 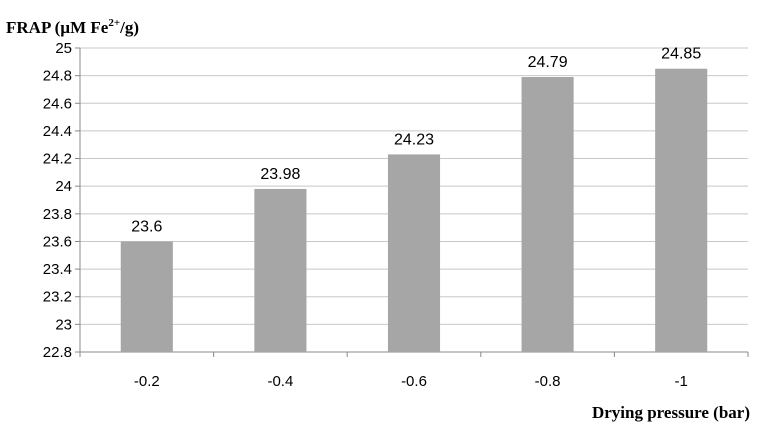 I want to click on data-label: 23.6, so click(x=146, y=226).